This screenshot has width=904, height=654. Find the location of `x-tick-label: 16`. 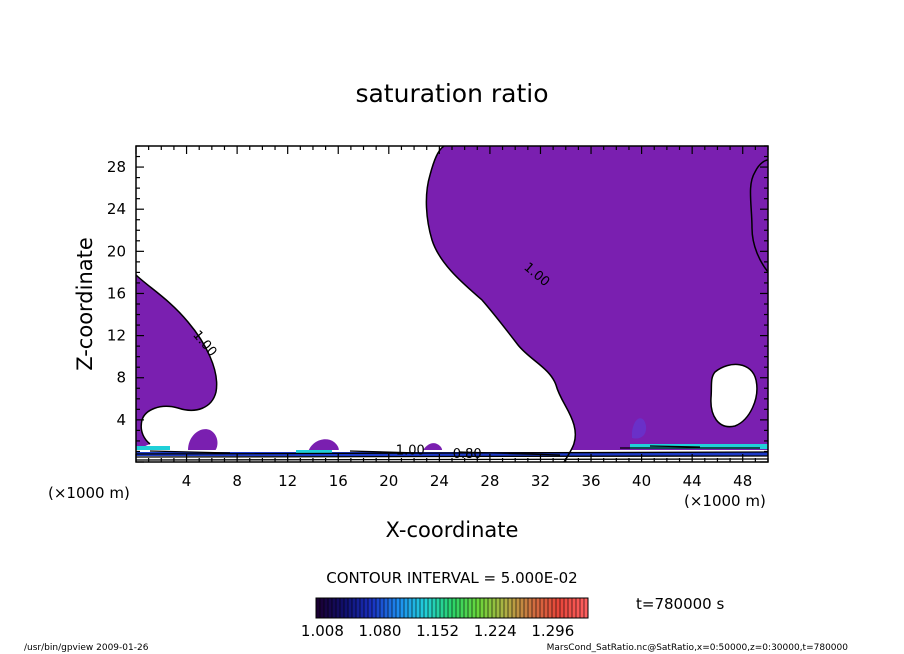

x-tick-label: 16 is located at coordinates (338, 481).